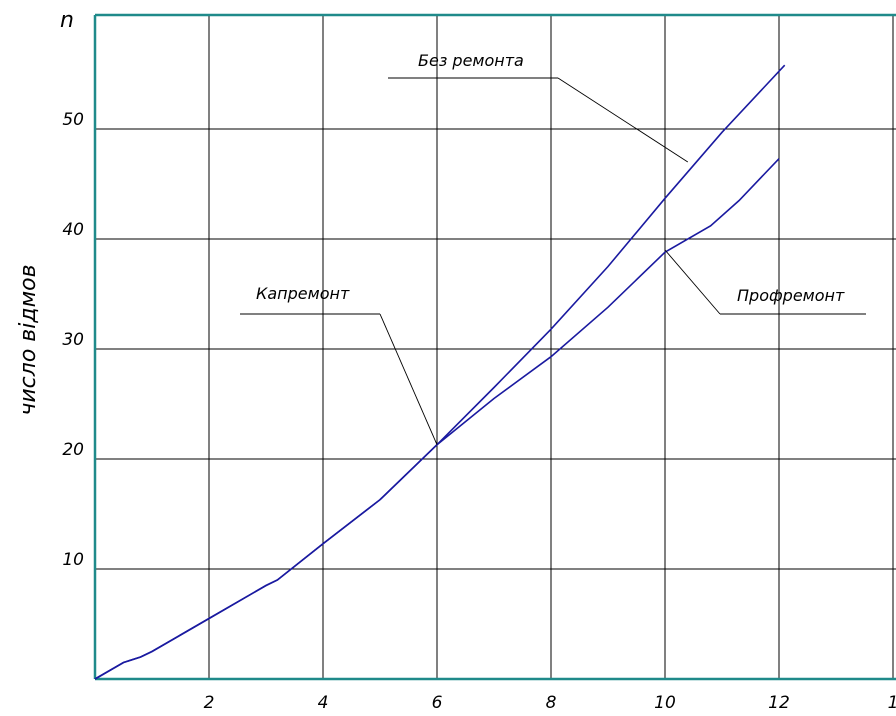  What do you see at coordinates (73, 120) in the screenshot?
I see `y-tick-label: 50` at bounding box center [73, 120].